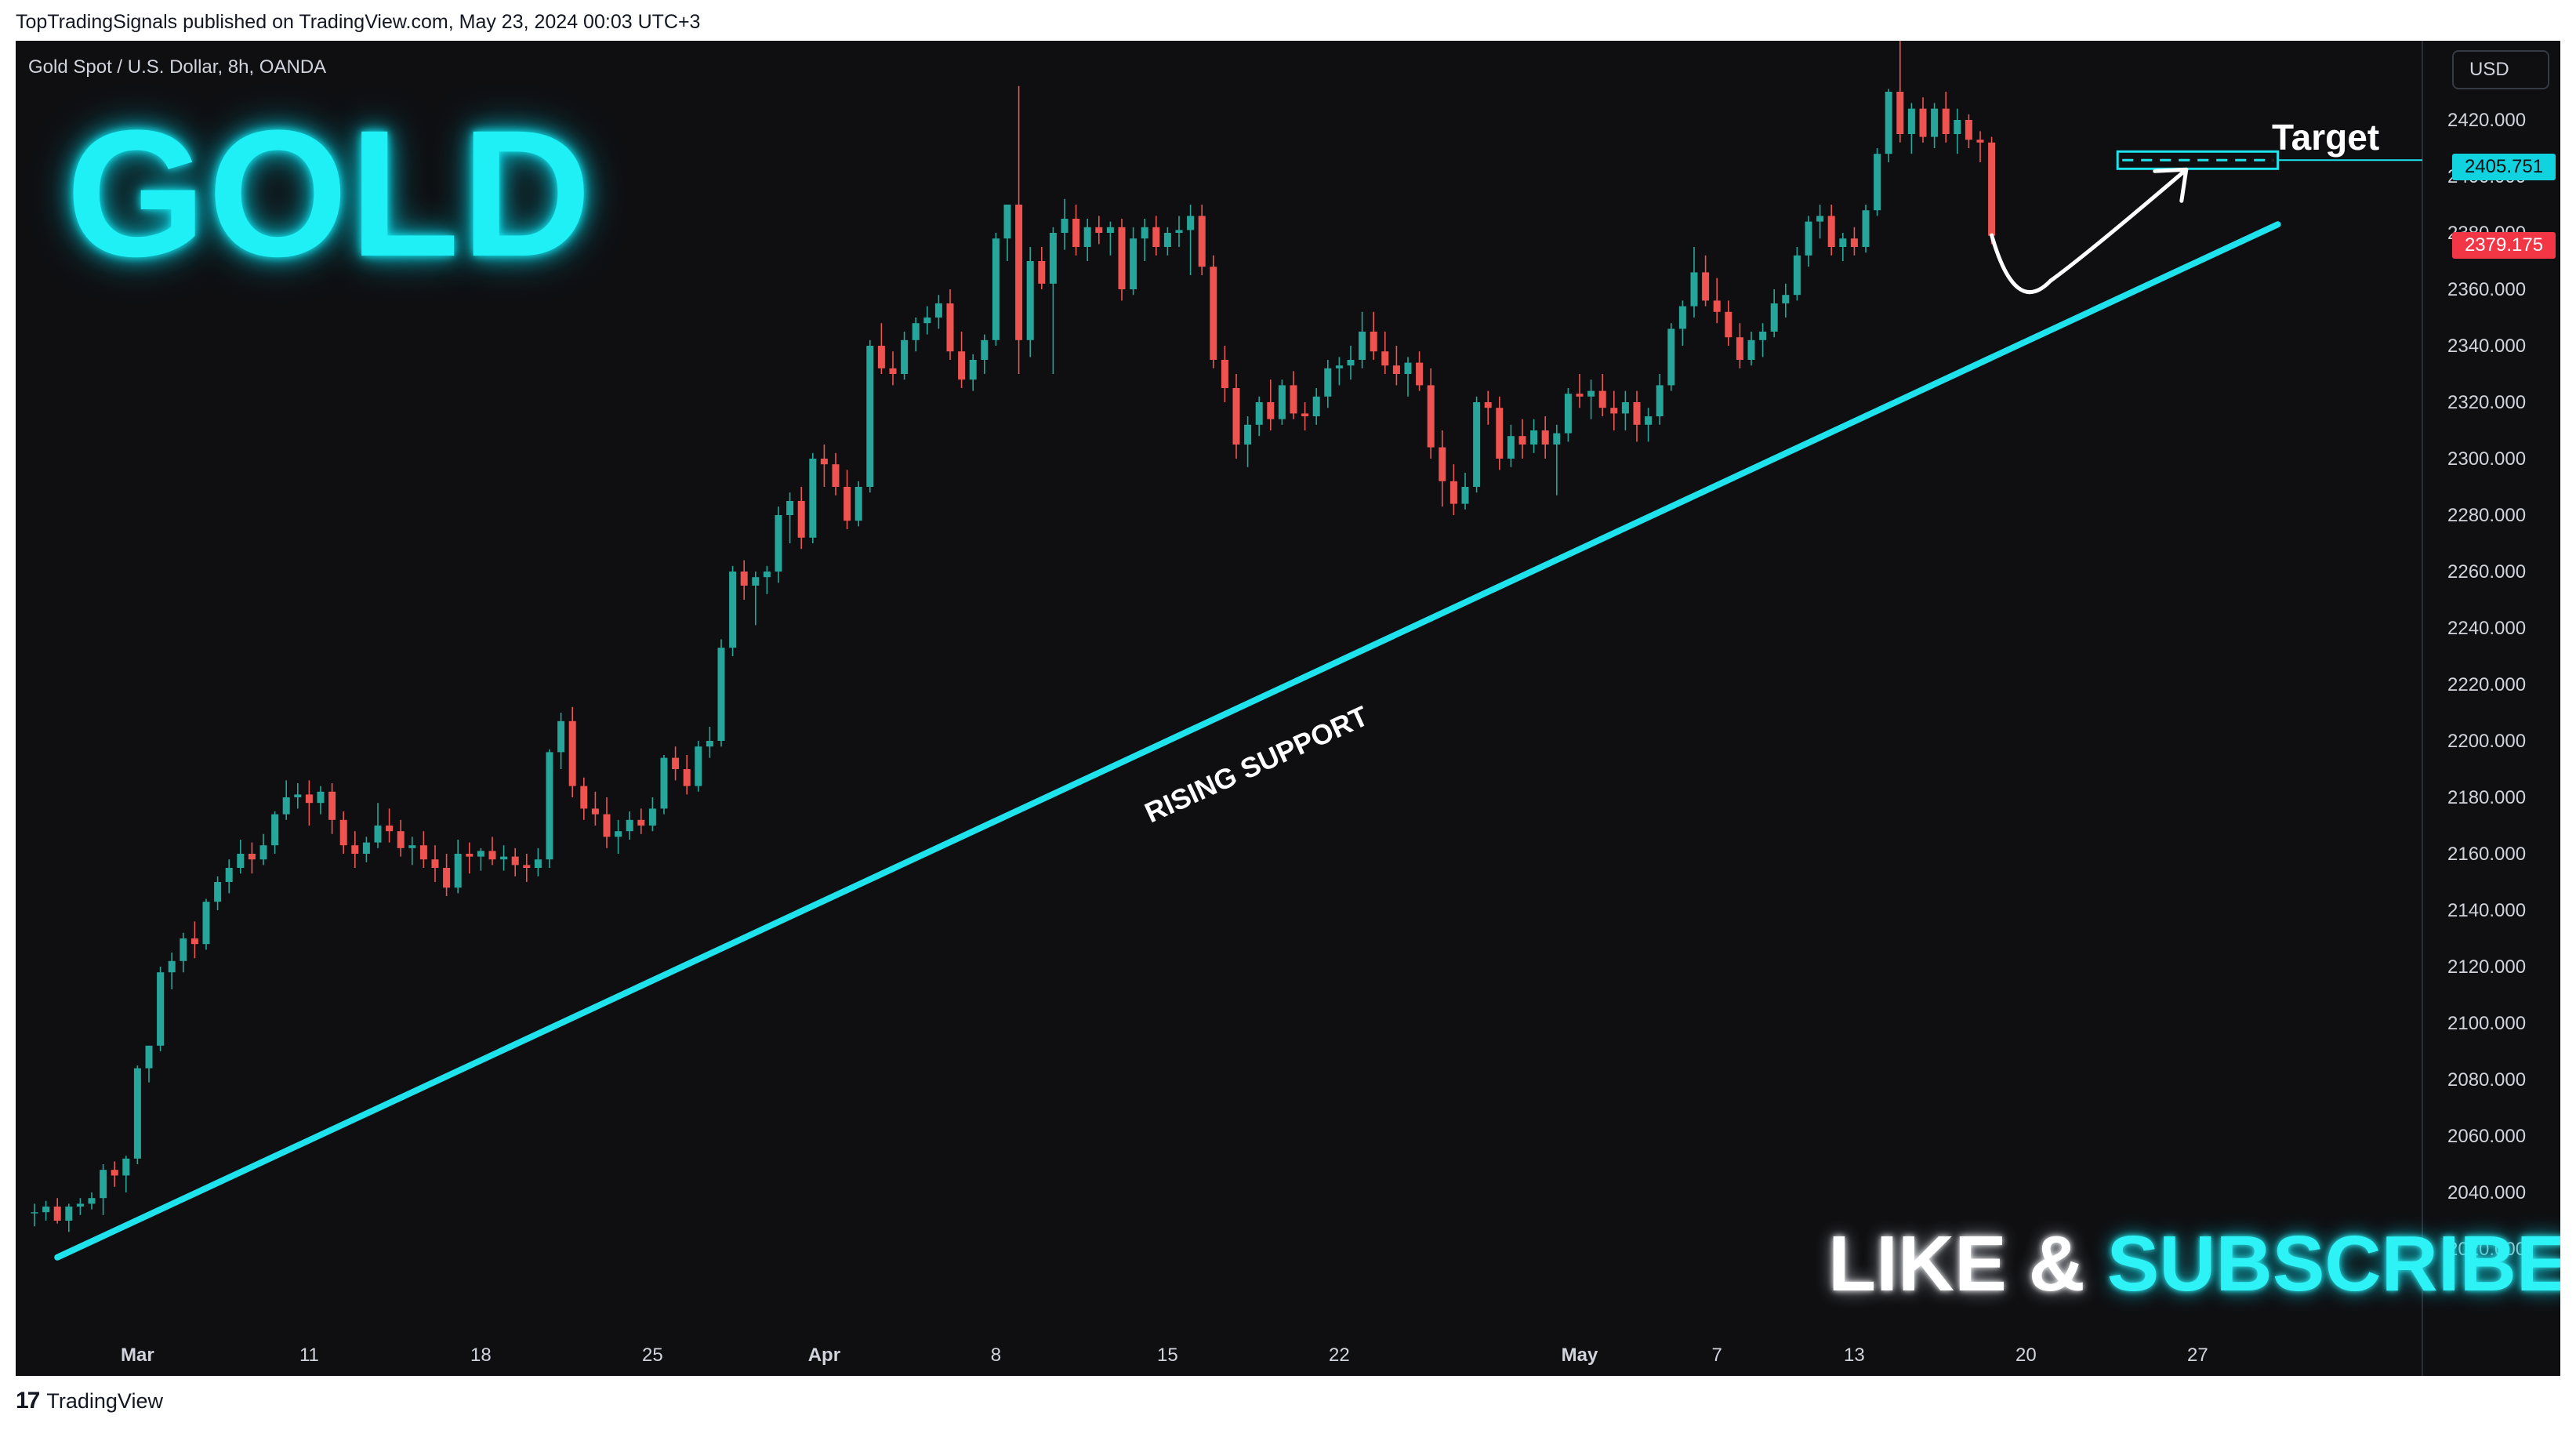  I want to click on time-tick-label: 20, so click(2026, 1355).